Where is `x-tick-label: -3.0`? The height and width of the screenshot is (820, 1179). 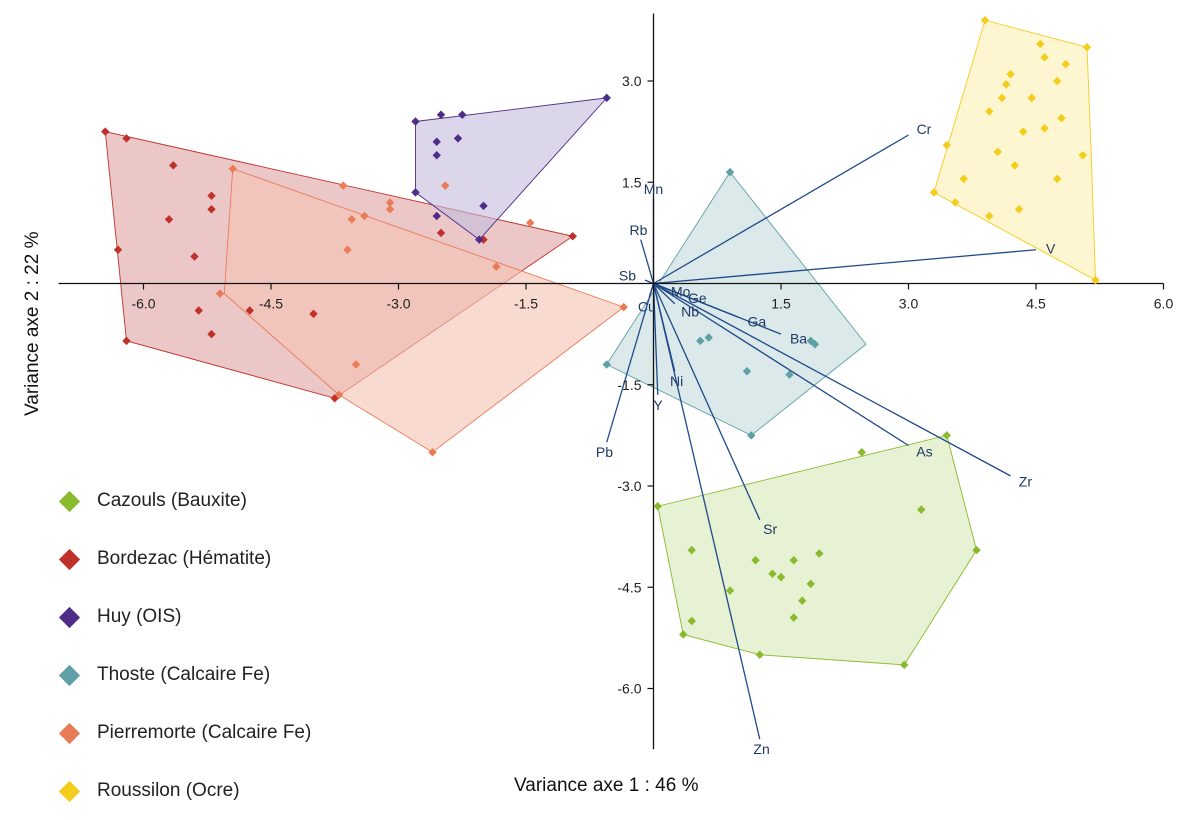
x-tick-label: -3.0 is located at coordinates (398, 304).